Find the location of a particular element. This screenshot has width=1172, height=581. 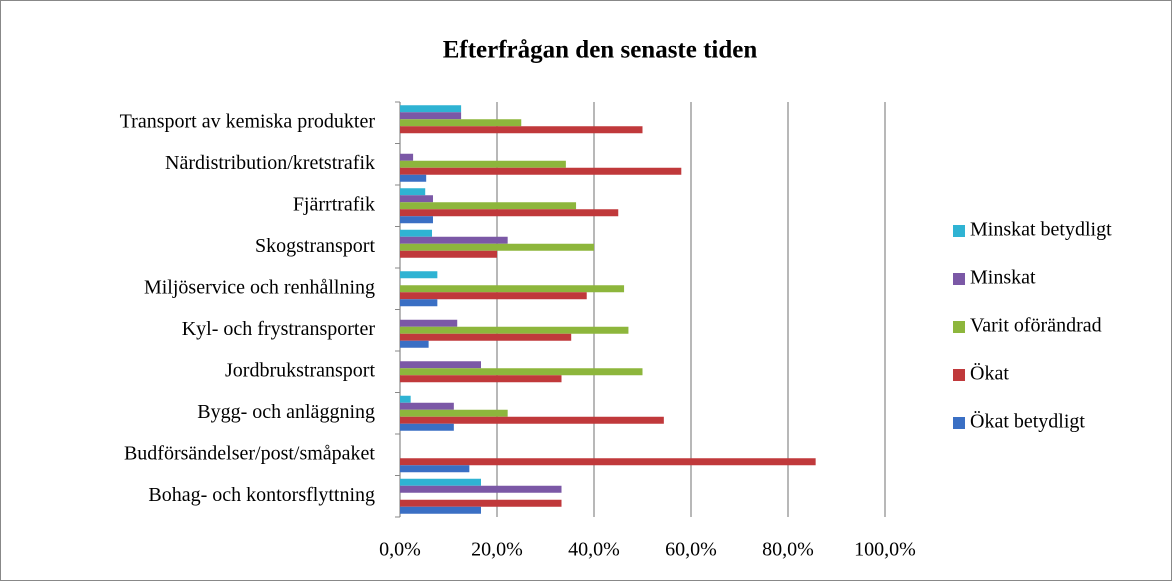

y-tick-label: Kyl- och frystransporter is located at coordinates (279, 329).